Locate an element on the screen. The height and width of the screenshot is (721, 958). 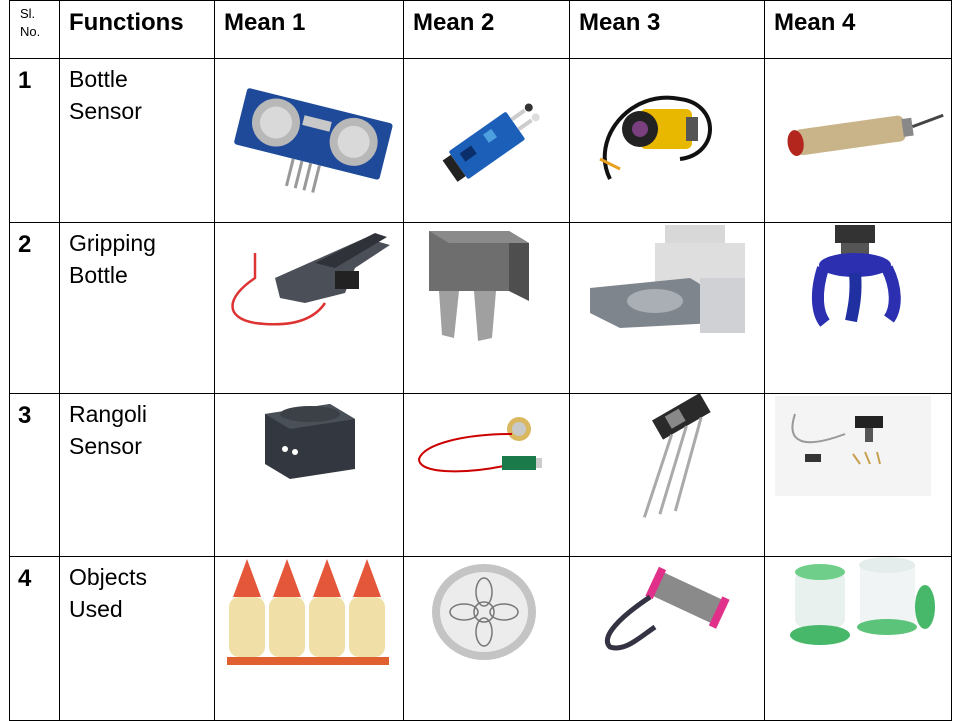
row-number: 2 is located at coordinates (34, 308).